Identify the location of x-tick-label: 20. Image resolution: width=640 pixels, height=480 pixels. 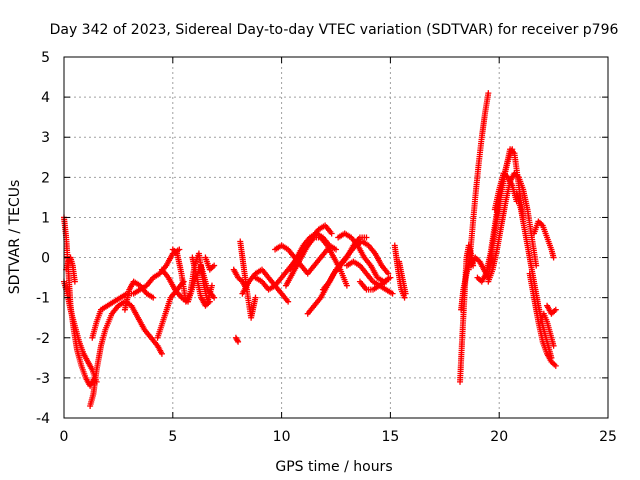
(499, 437).